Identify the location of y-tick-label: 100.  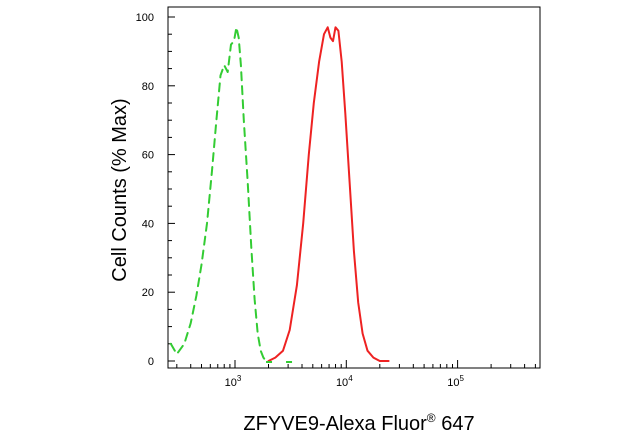
(145, 18).